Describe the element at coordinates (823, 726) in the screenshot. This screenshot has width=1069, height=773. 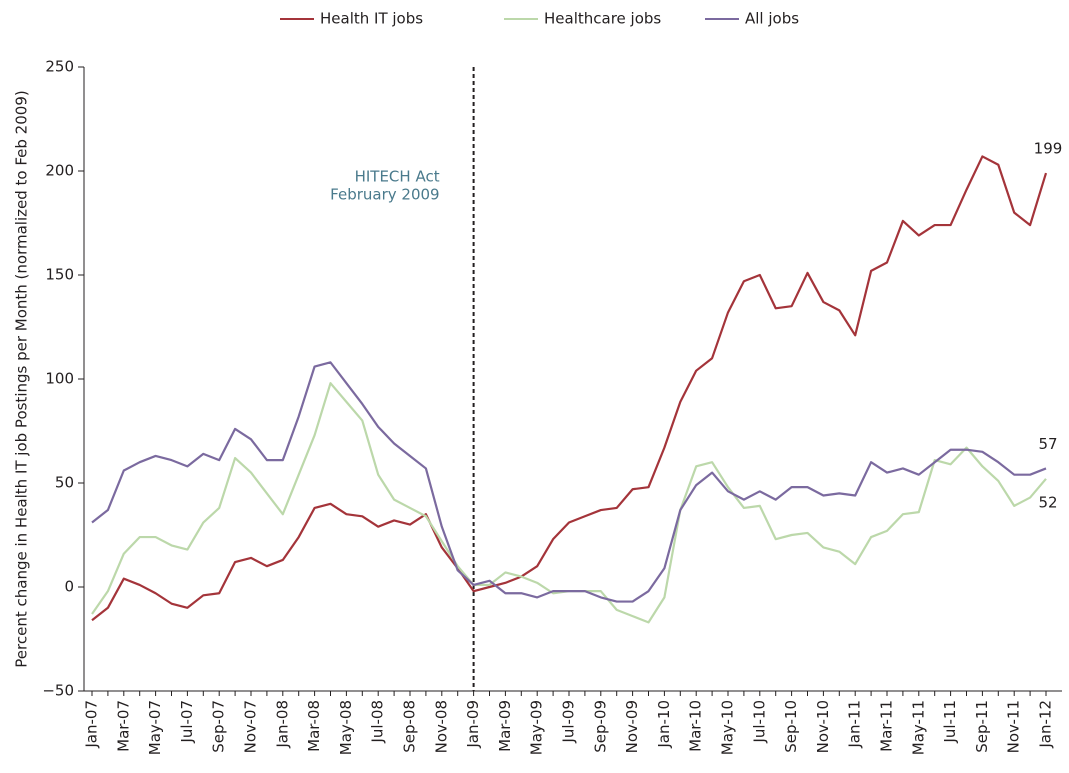
I see `x-tick-label: Nov-10` at that location.